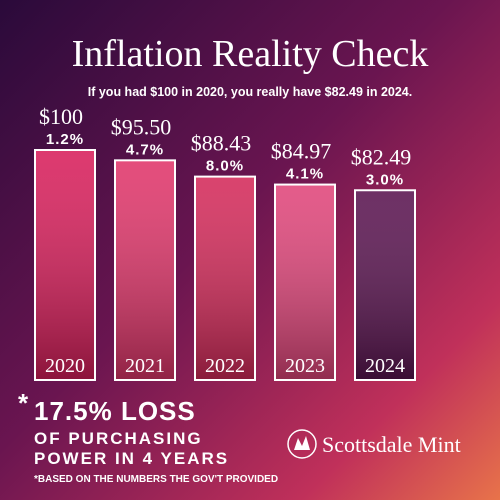 This screenshot has width=500, height=500. Describe the element at coordinates (302, 444) in the screenshot. I see `brand-logo` at that location.